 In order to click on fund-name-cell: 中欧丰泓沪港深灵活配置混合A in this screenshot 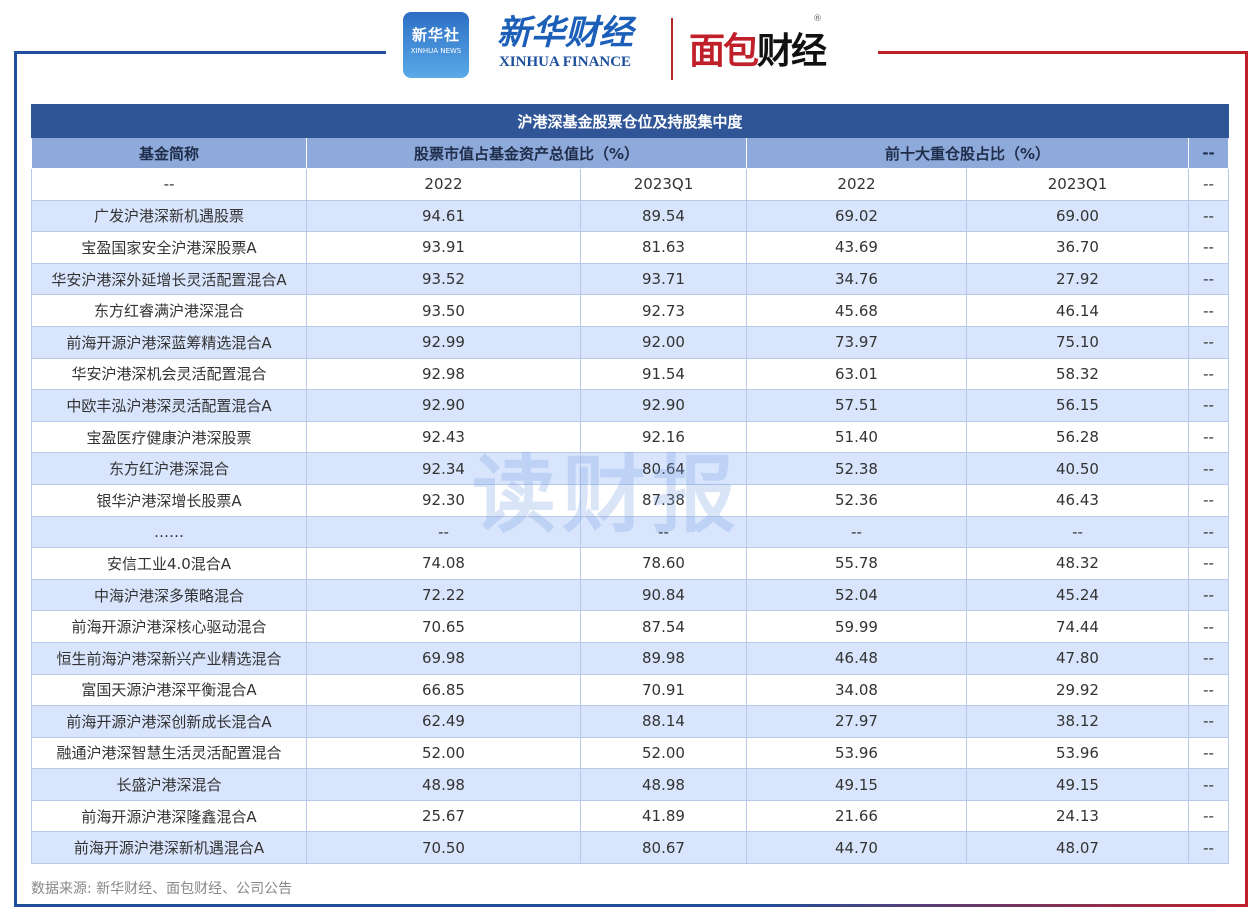, I will do `click(169, 405)`.